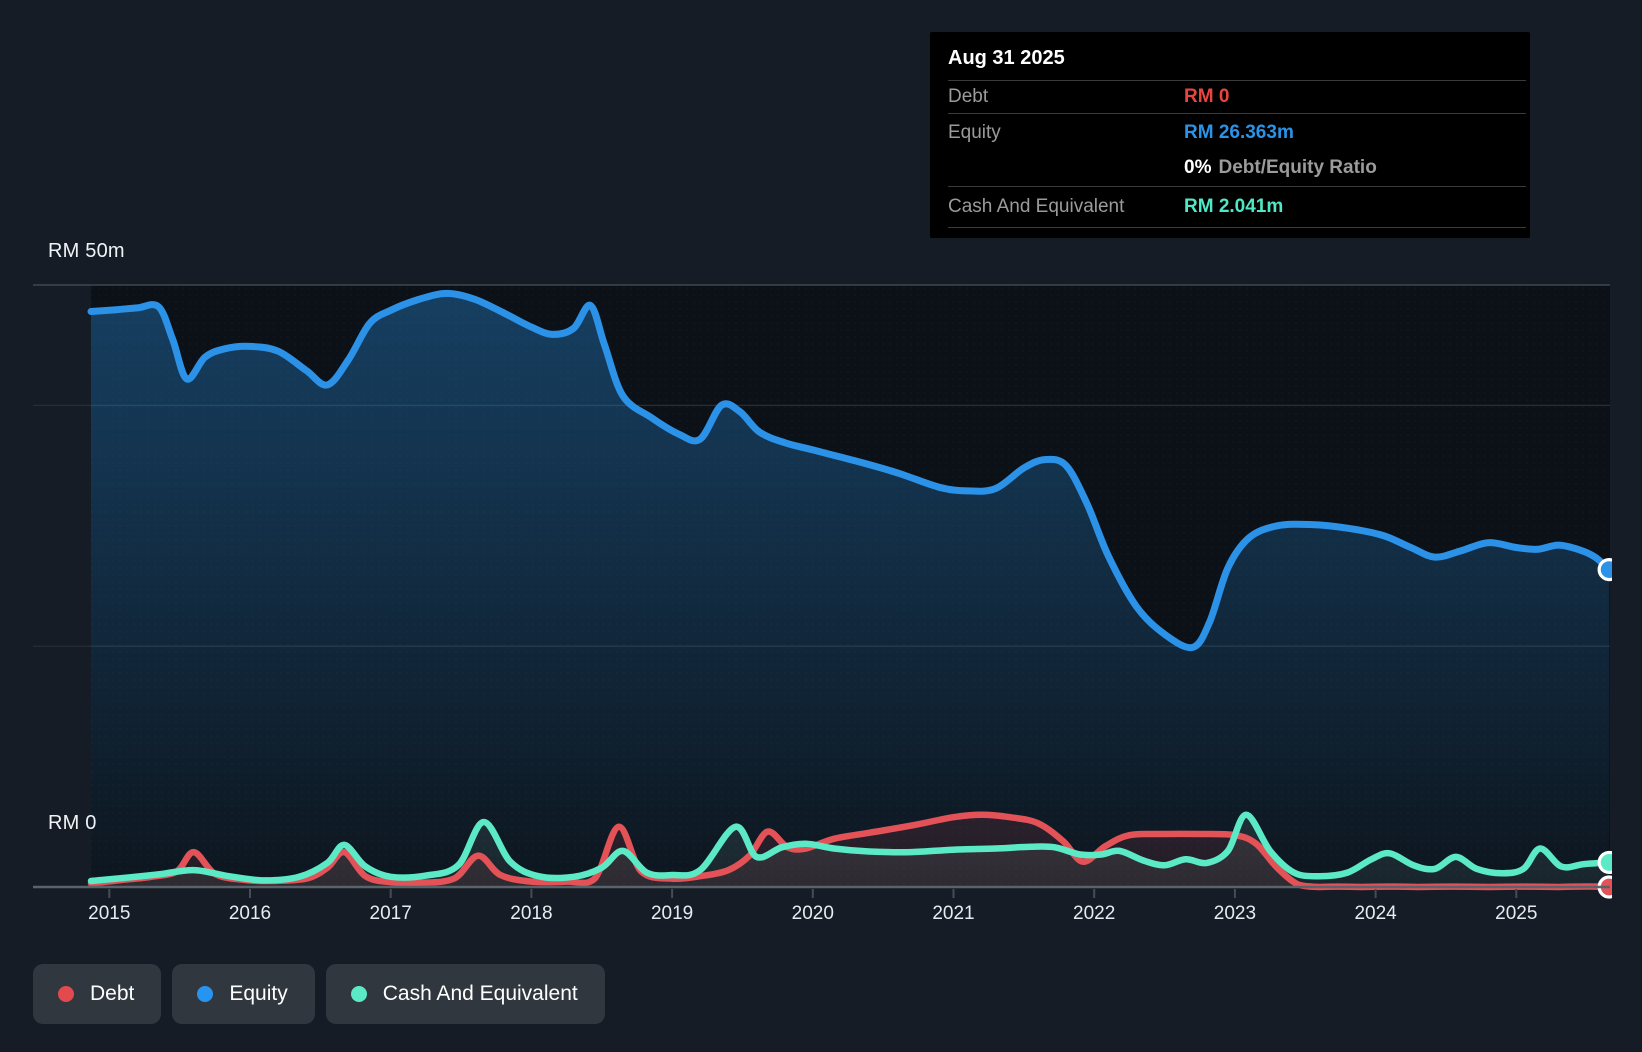 The height and width of the screenshot is (1052, 1642). What do you see at coordinates (109, 913) in the screenshot?
I see `x-axis-label-2015: 2015` at bounding box center [109, 913].